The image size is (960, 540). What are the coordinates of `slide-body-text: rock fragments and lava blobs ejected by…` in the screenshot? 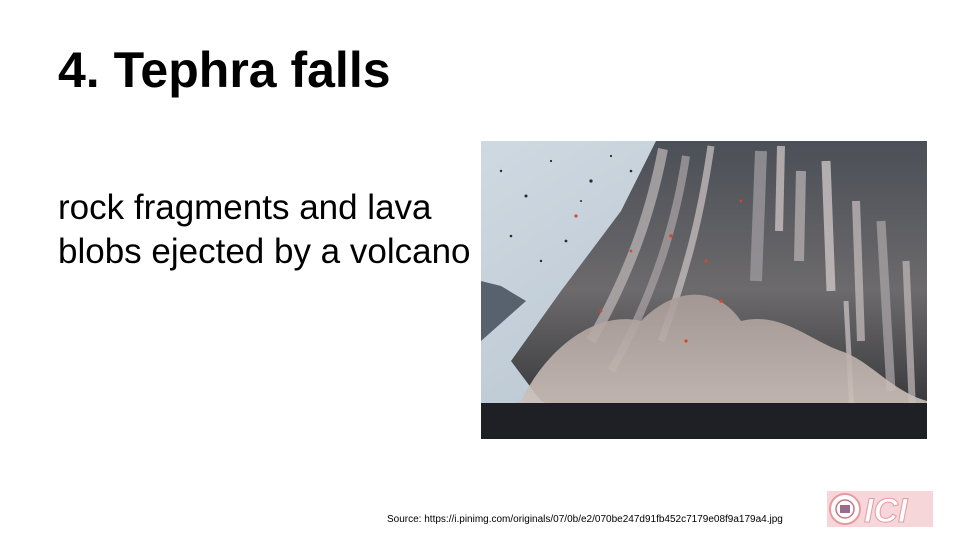 It's located at (264, 229).